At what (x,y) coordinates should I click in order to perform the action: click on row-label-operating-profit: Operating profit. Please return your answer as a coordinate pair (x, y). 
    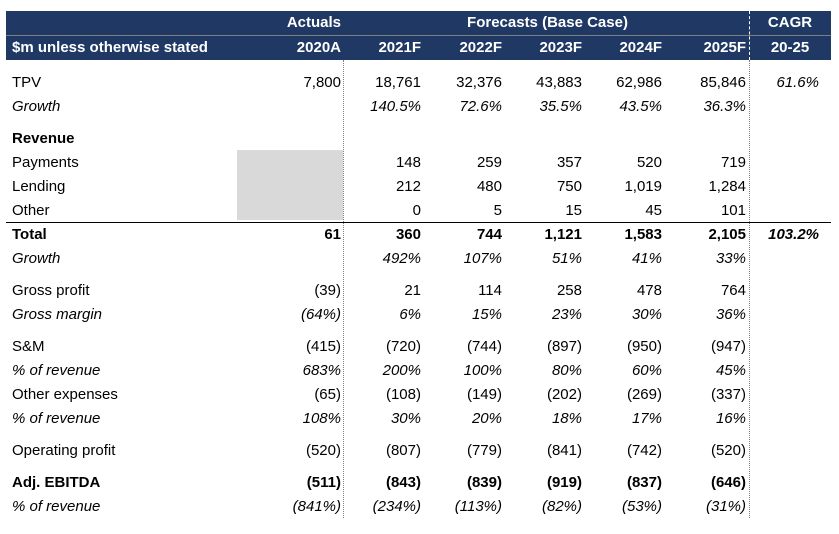
    Looking at the image, I should click on (64, 450).